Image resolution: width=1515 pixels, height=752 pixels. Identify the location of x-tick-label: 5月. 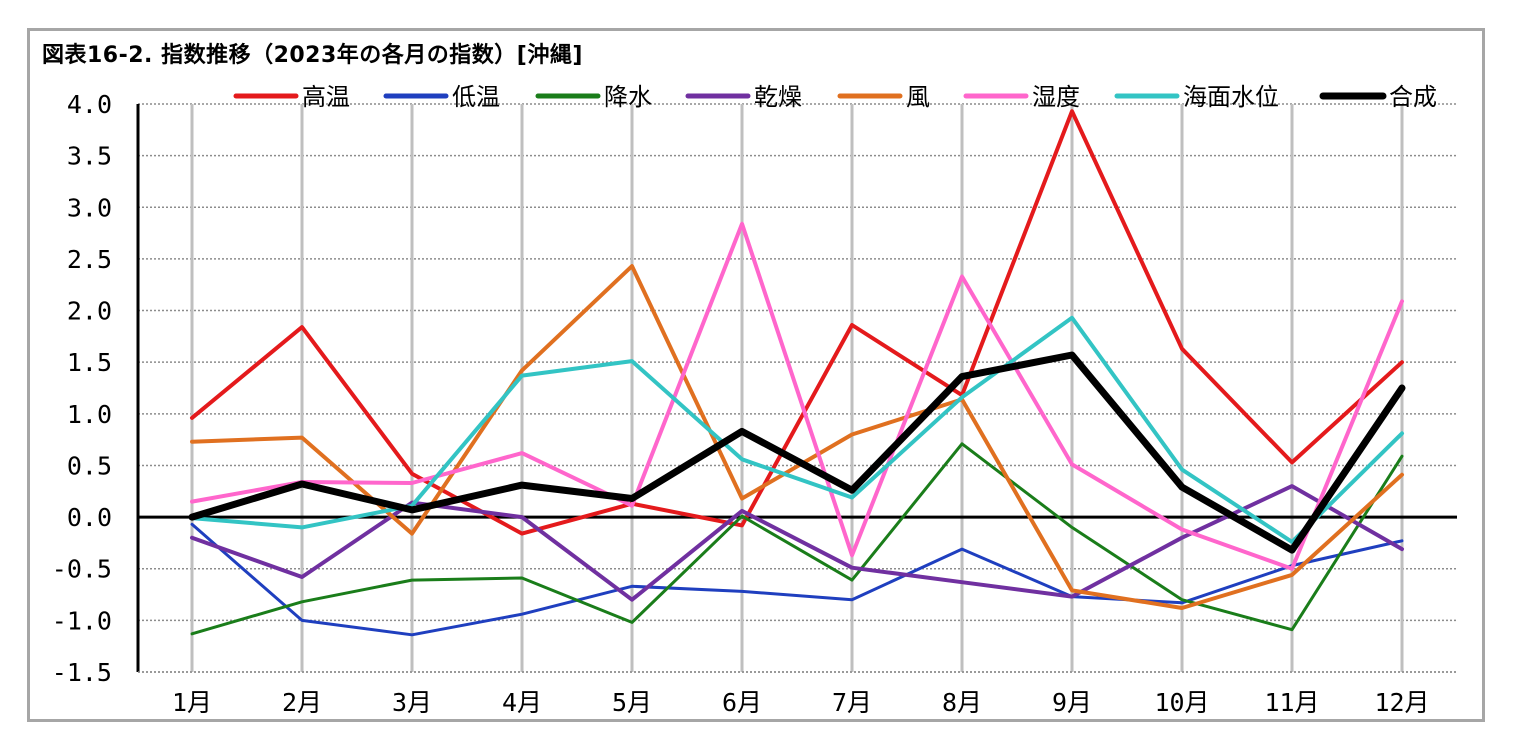
(632, 702).